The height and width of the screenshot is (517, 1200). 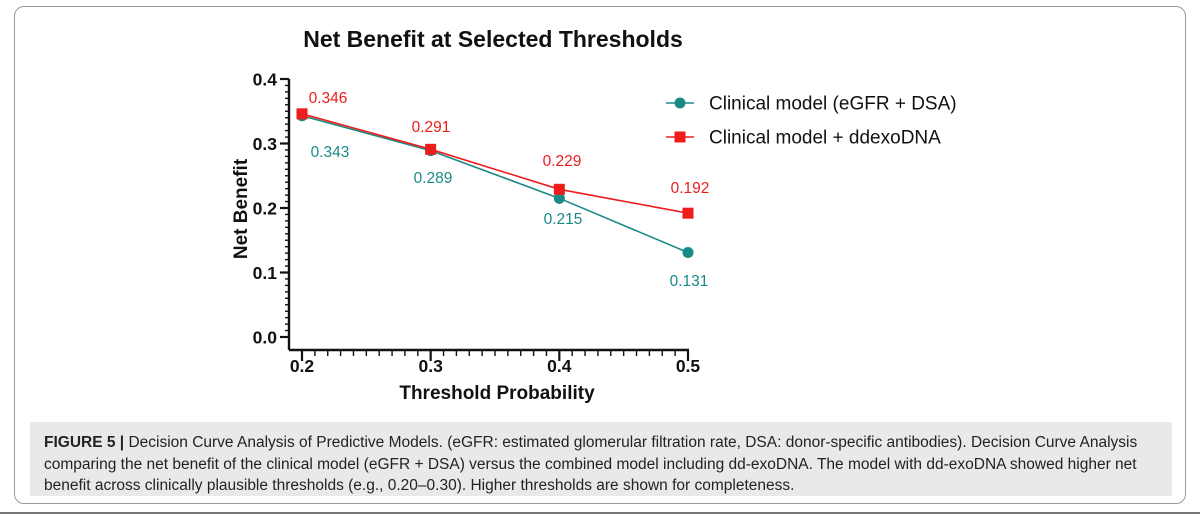 What do you see at coordinates (689, 281) in the screenshot?
I see `data-label-clinical: 0.131` at bounding box center [689, 281].